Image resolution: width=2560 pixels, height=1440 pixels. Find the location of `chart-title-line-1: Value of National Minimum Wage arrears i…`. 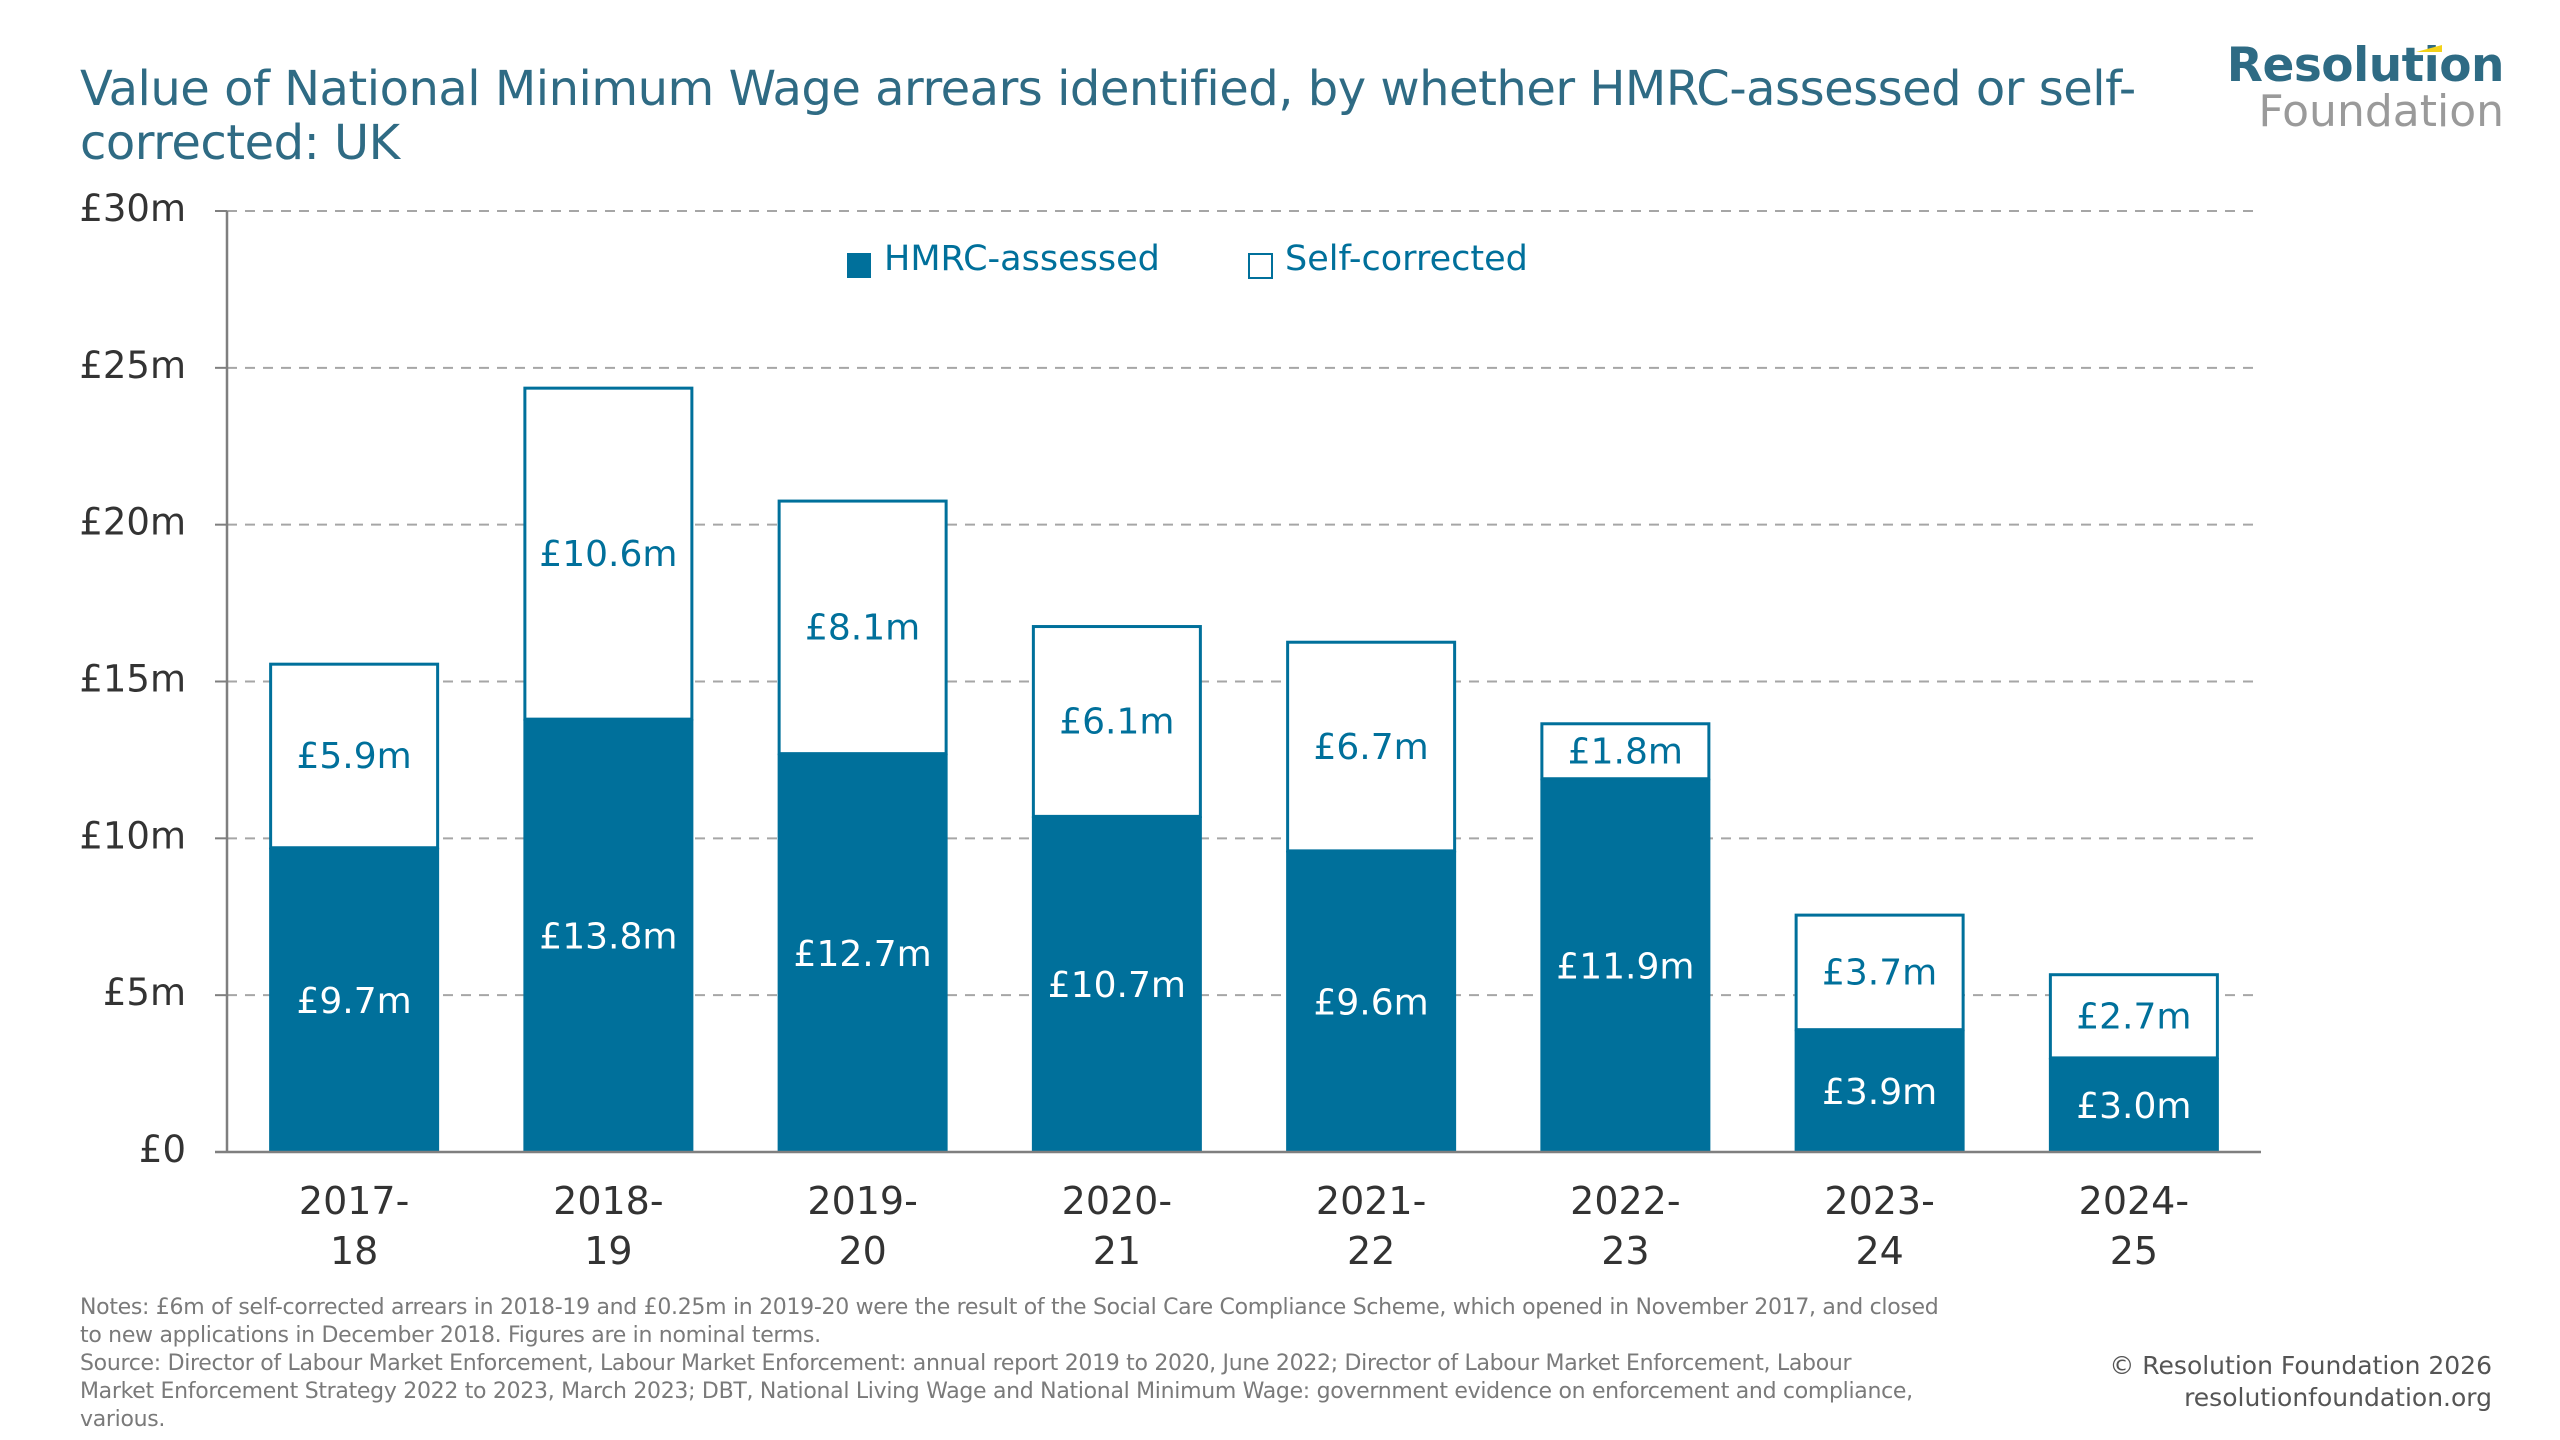

chart-title-line-1: Value of National Minimum Wage arrears i… is located at coordinates (1108, 89).